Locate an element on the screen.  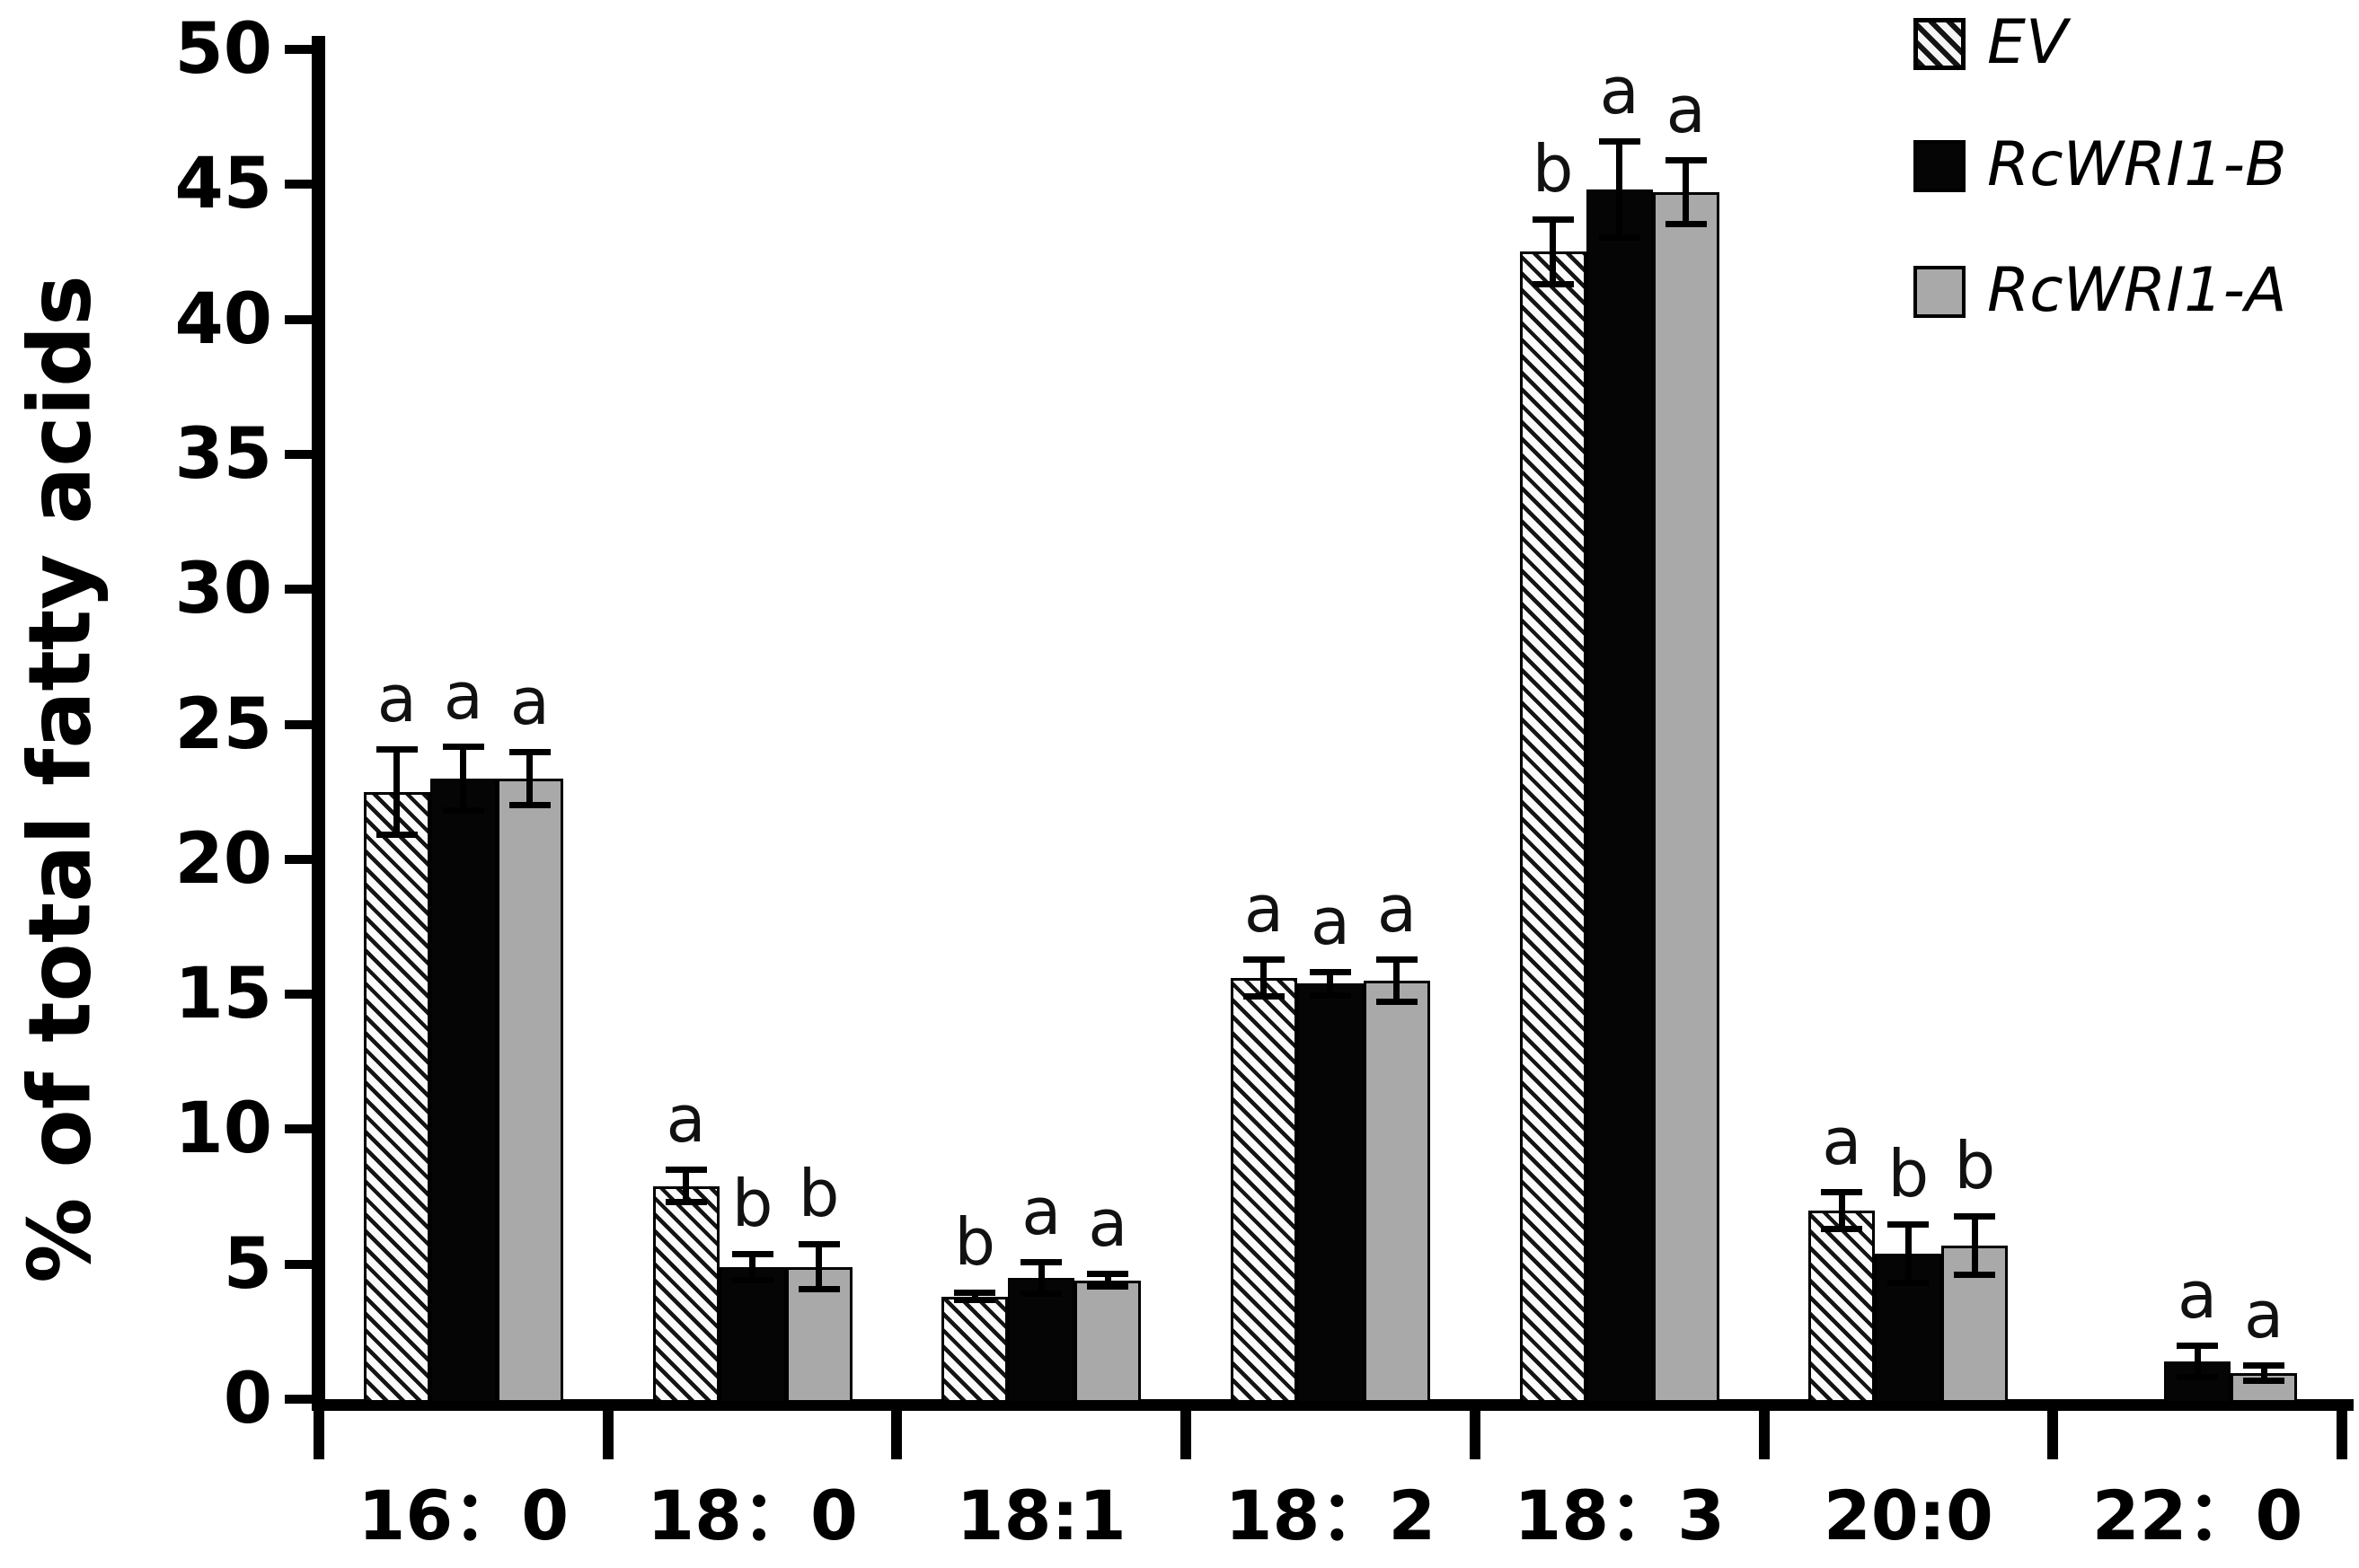
legend-label: EV is located at coordinates (2027, 42).